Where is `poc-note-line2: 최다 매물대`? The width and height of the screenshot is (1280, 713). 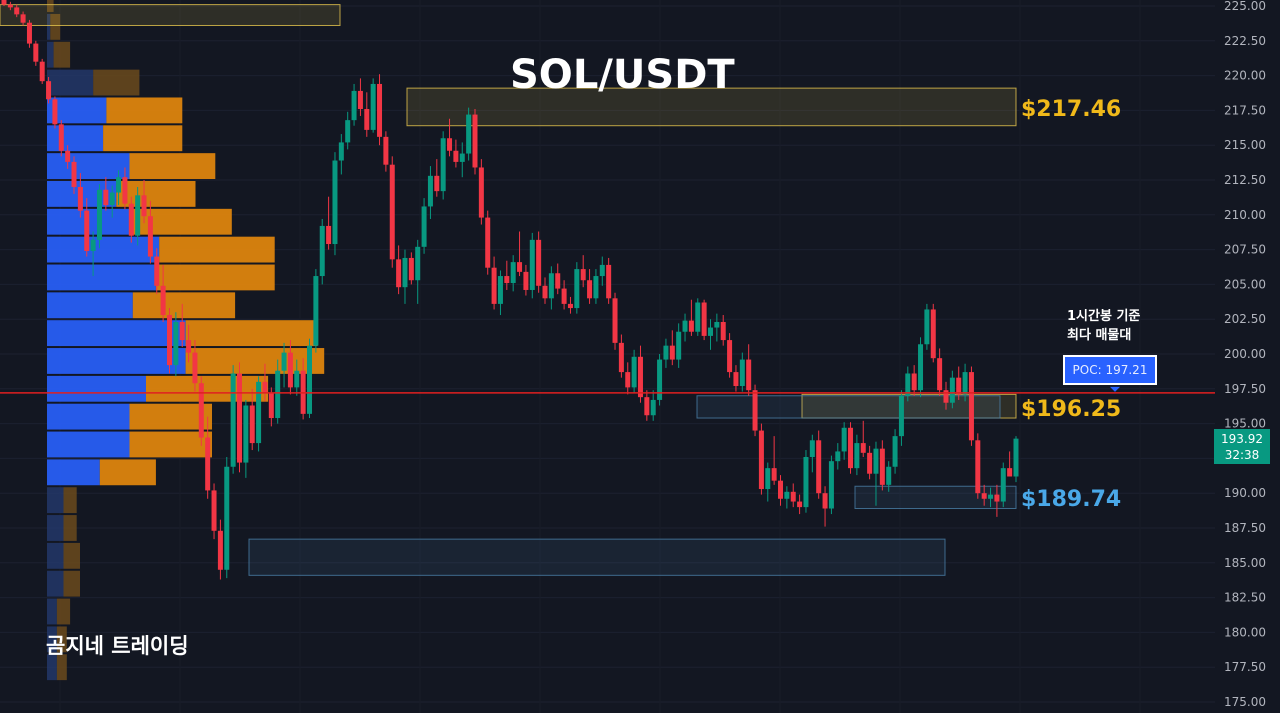 poc-note-line2: 최다 매물대 is located at coordinates (1099, 335).